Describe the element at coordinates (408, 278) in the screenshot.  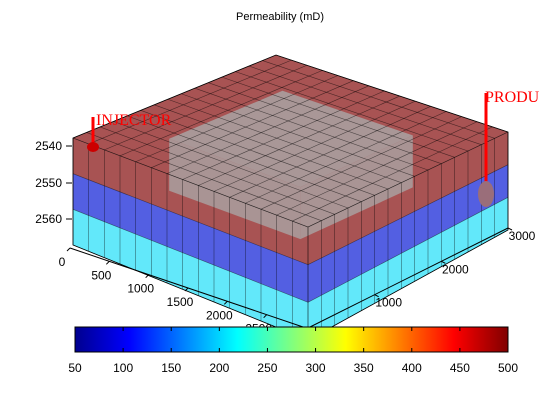
I see `y-axis-line` at that location.